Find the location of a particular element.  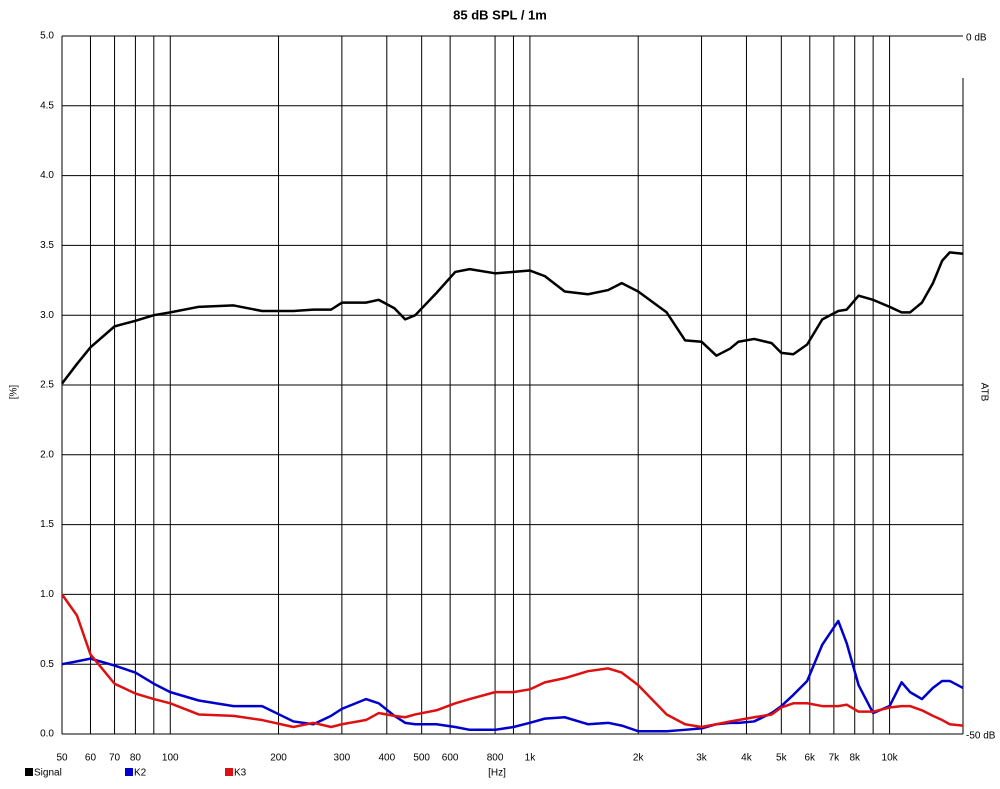

x-tick-label: 200 is located at coordinates (278, 758).